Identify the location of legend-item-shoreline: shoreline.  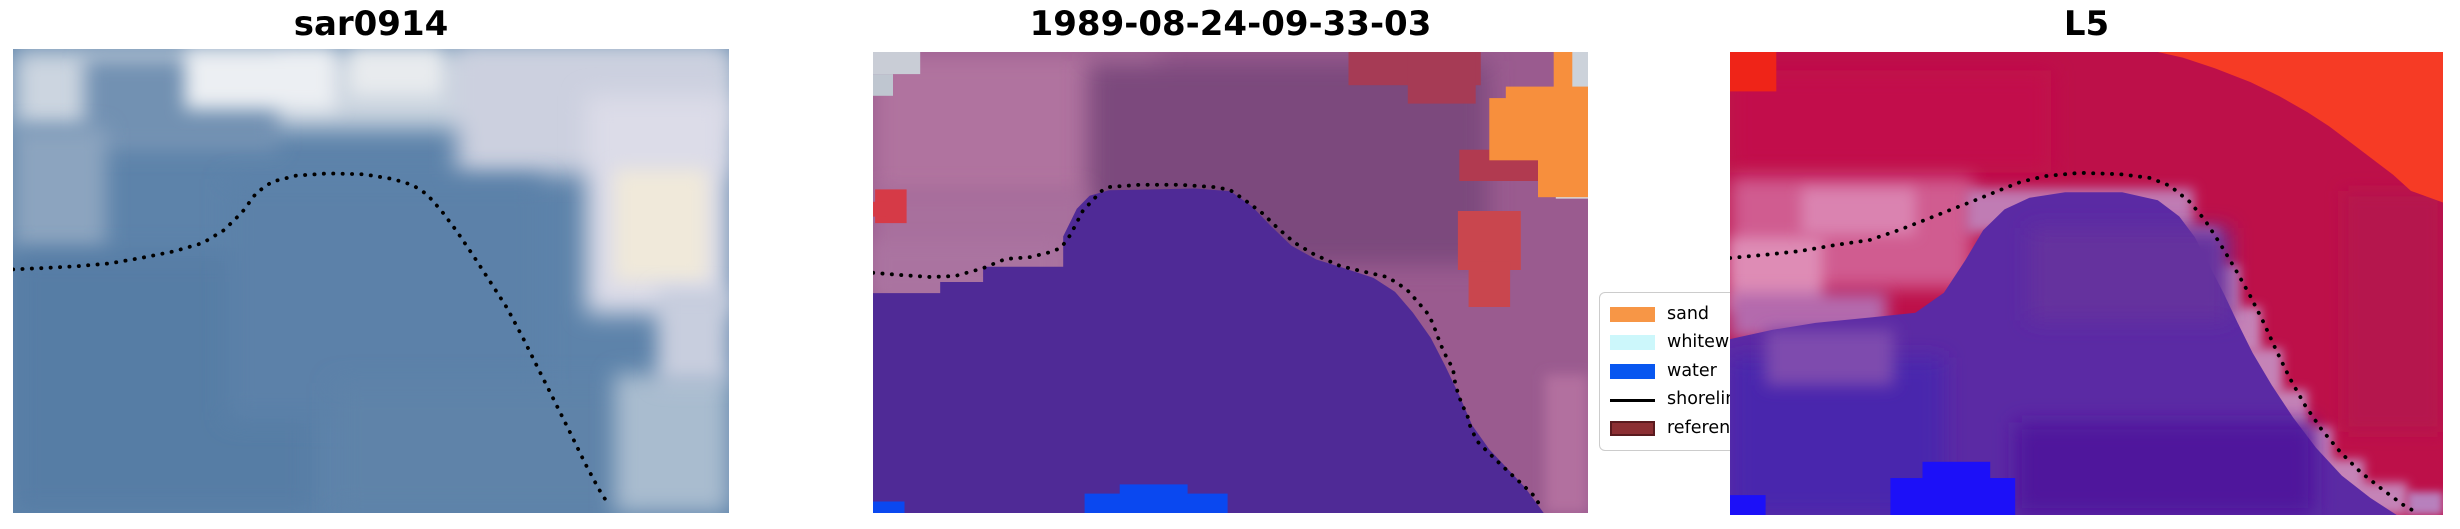
(1699, 400).